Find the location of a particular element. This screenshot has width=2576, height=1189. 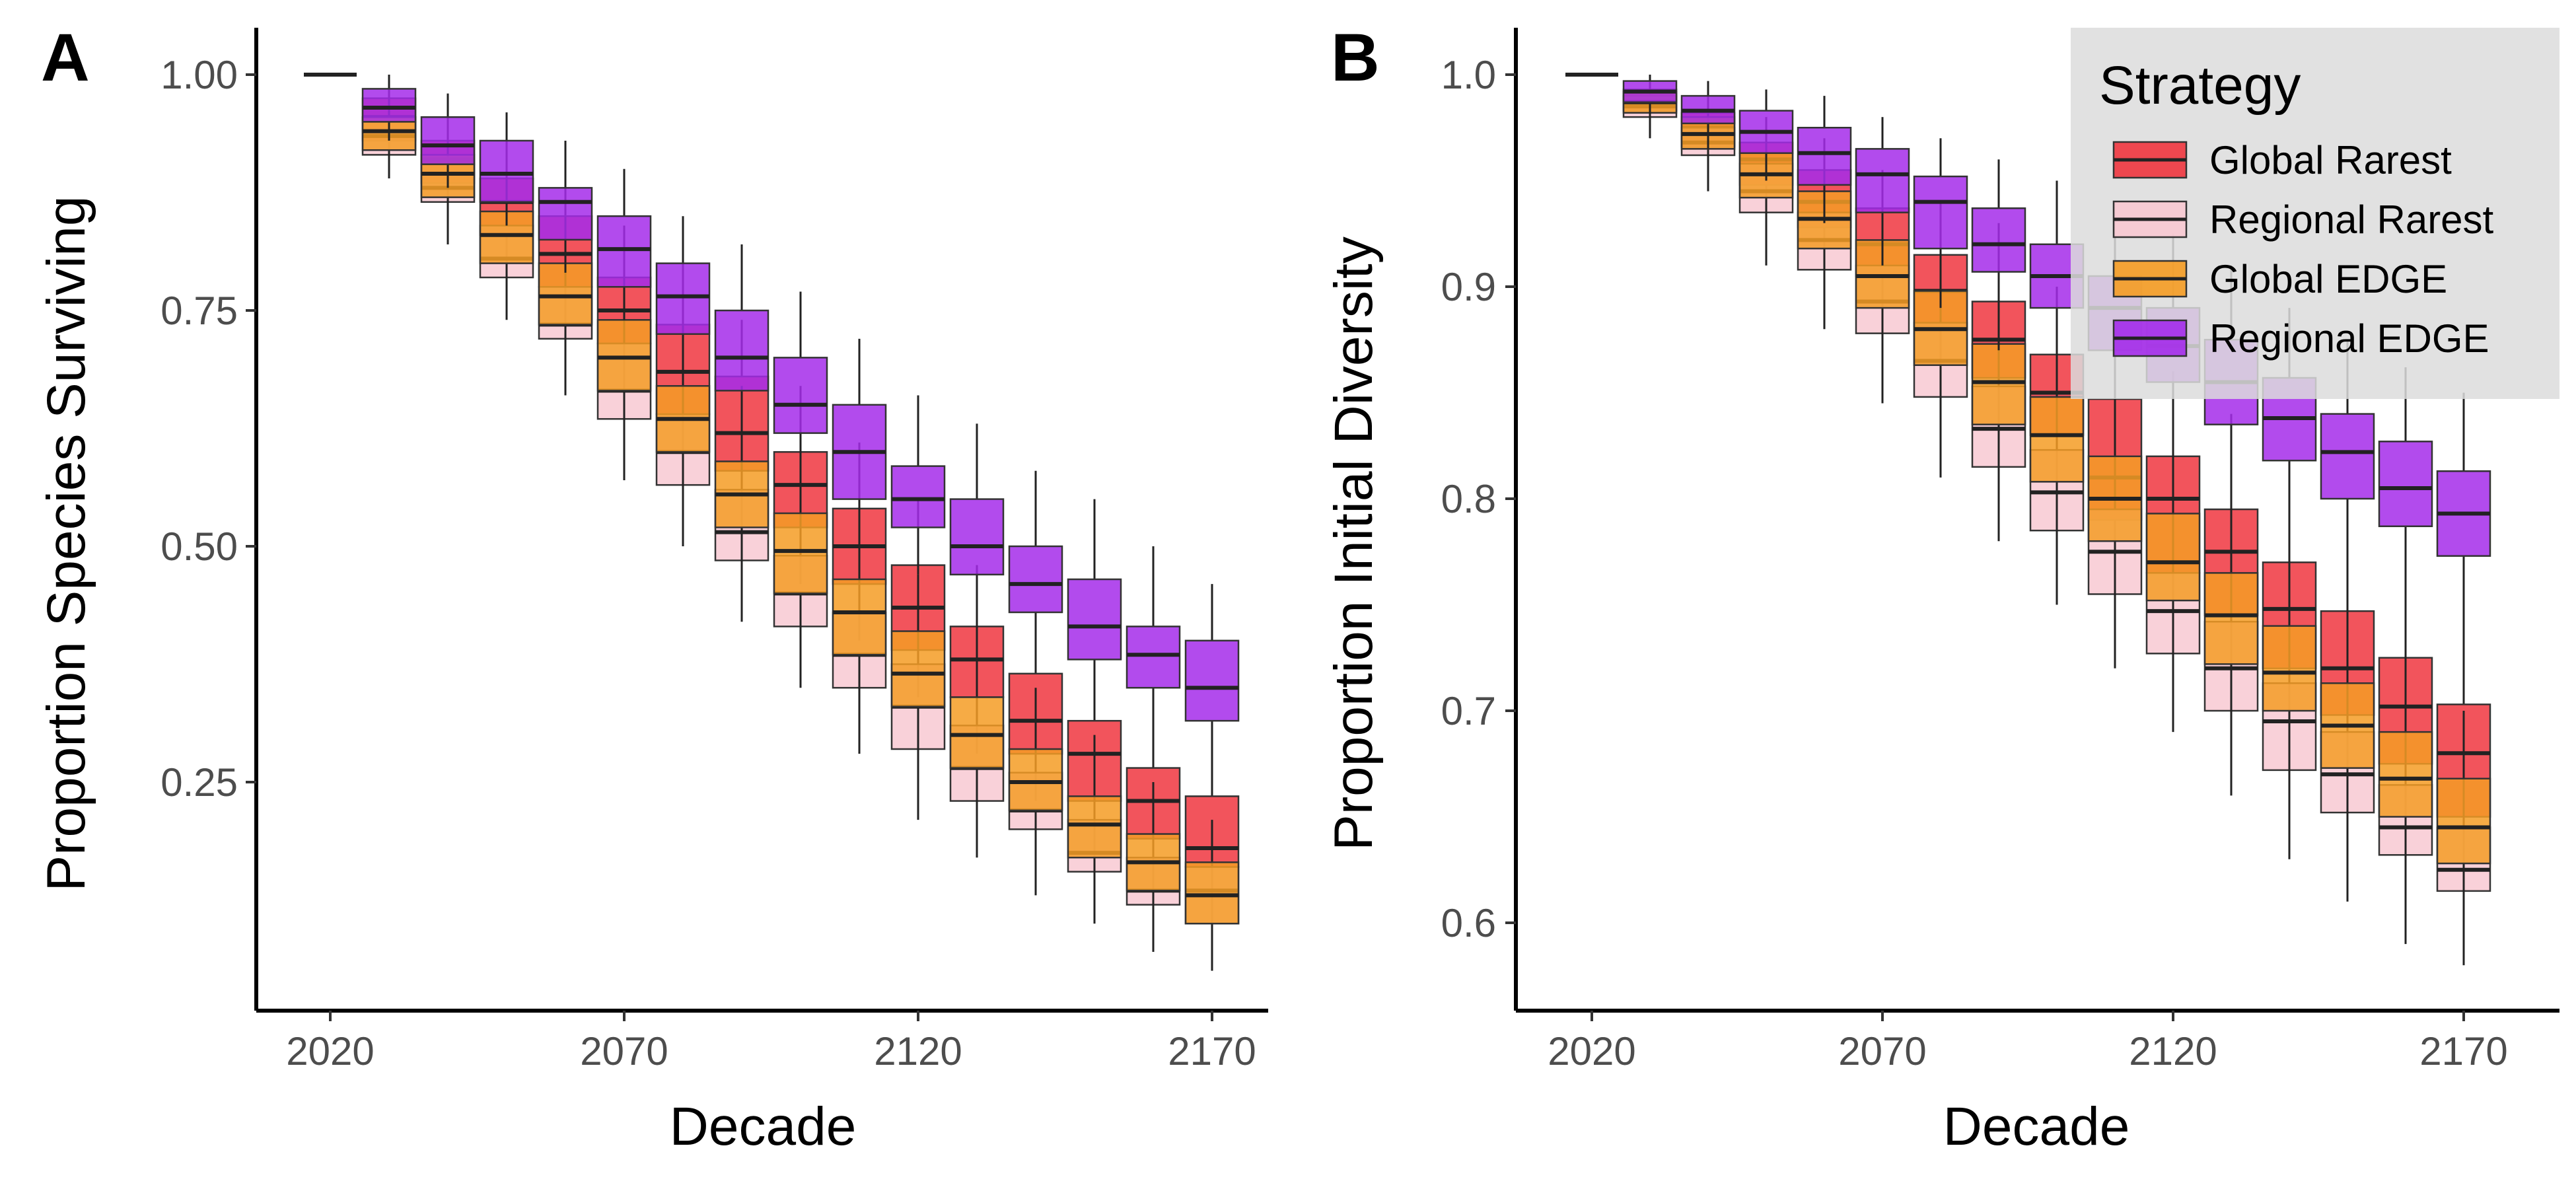

box-global-edge-2070 is located at coordinates (624, 357).